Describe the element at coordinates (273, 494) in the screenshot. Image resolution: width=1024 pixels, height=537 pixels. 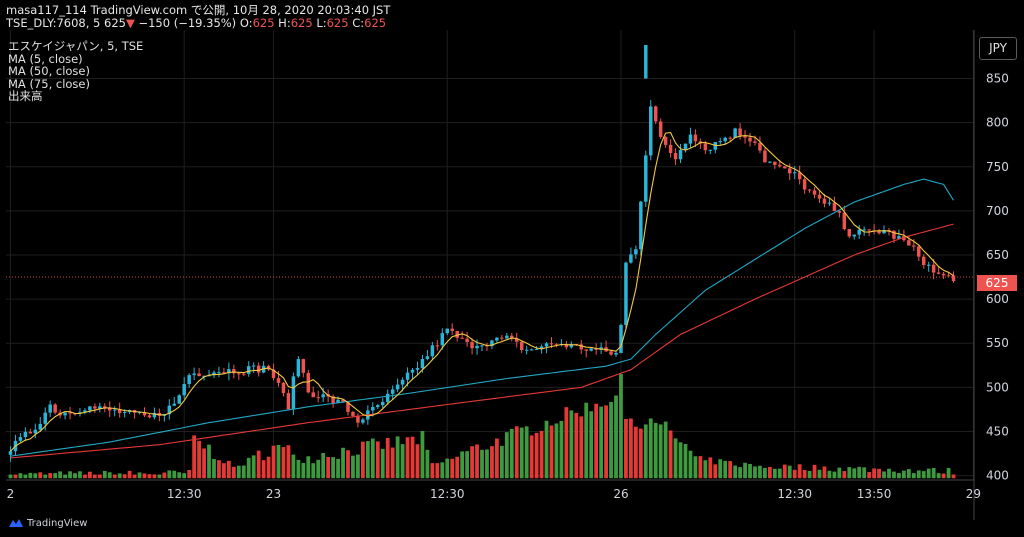
I see `x-tick-label: 23` at that location.